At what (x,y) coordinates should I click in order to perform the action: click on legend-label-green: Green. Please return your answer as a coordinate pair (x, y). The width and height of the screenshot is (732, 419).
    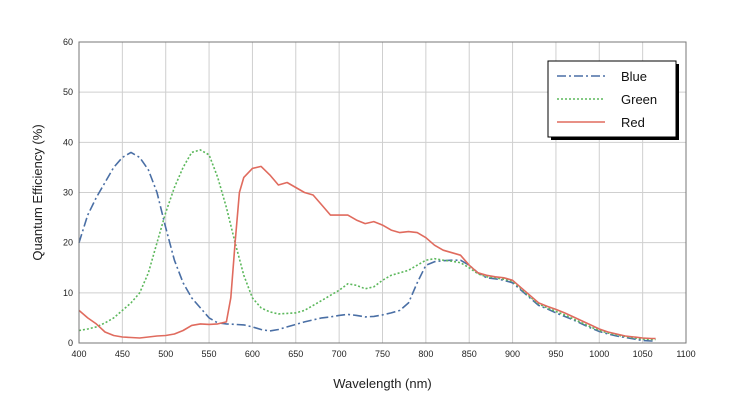
    Looking at the image, I should click on (639, 99).